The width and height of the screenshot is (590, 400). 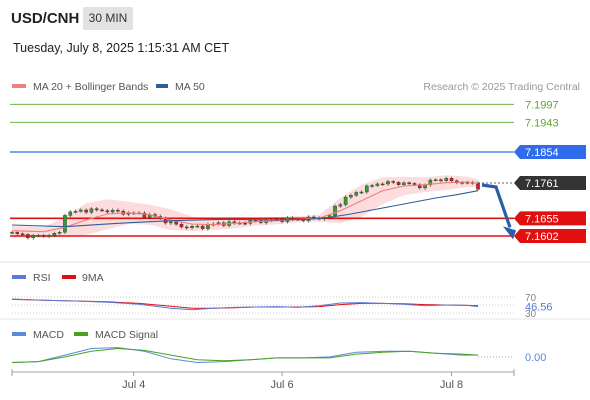 I want to click on ma50-line, so click(x=245, y=209).